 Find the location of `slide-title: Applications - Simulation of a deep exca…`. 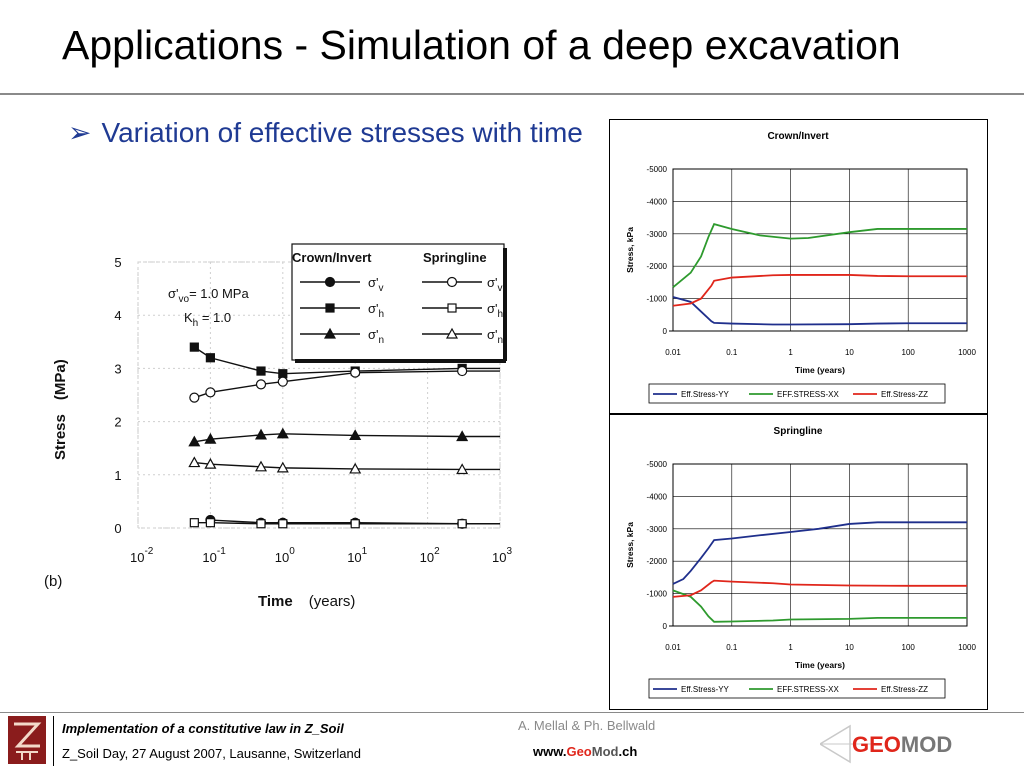

slide-title: Applications - Simulation of a deep exca… is located at coordinates (481, 45).